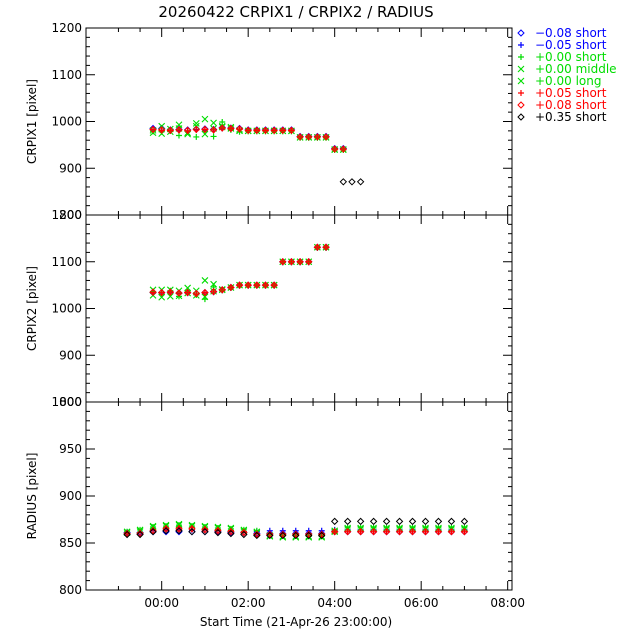  Describe the element at coordinates (32, 496) in the screenshot. I see `y-axis-label: RADIUS [pixel]` at that location.